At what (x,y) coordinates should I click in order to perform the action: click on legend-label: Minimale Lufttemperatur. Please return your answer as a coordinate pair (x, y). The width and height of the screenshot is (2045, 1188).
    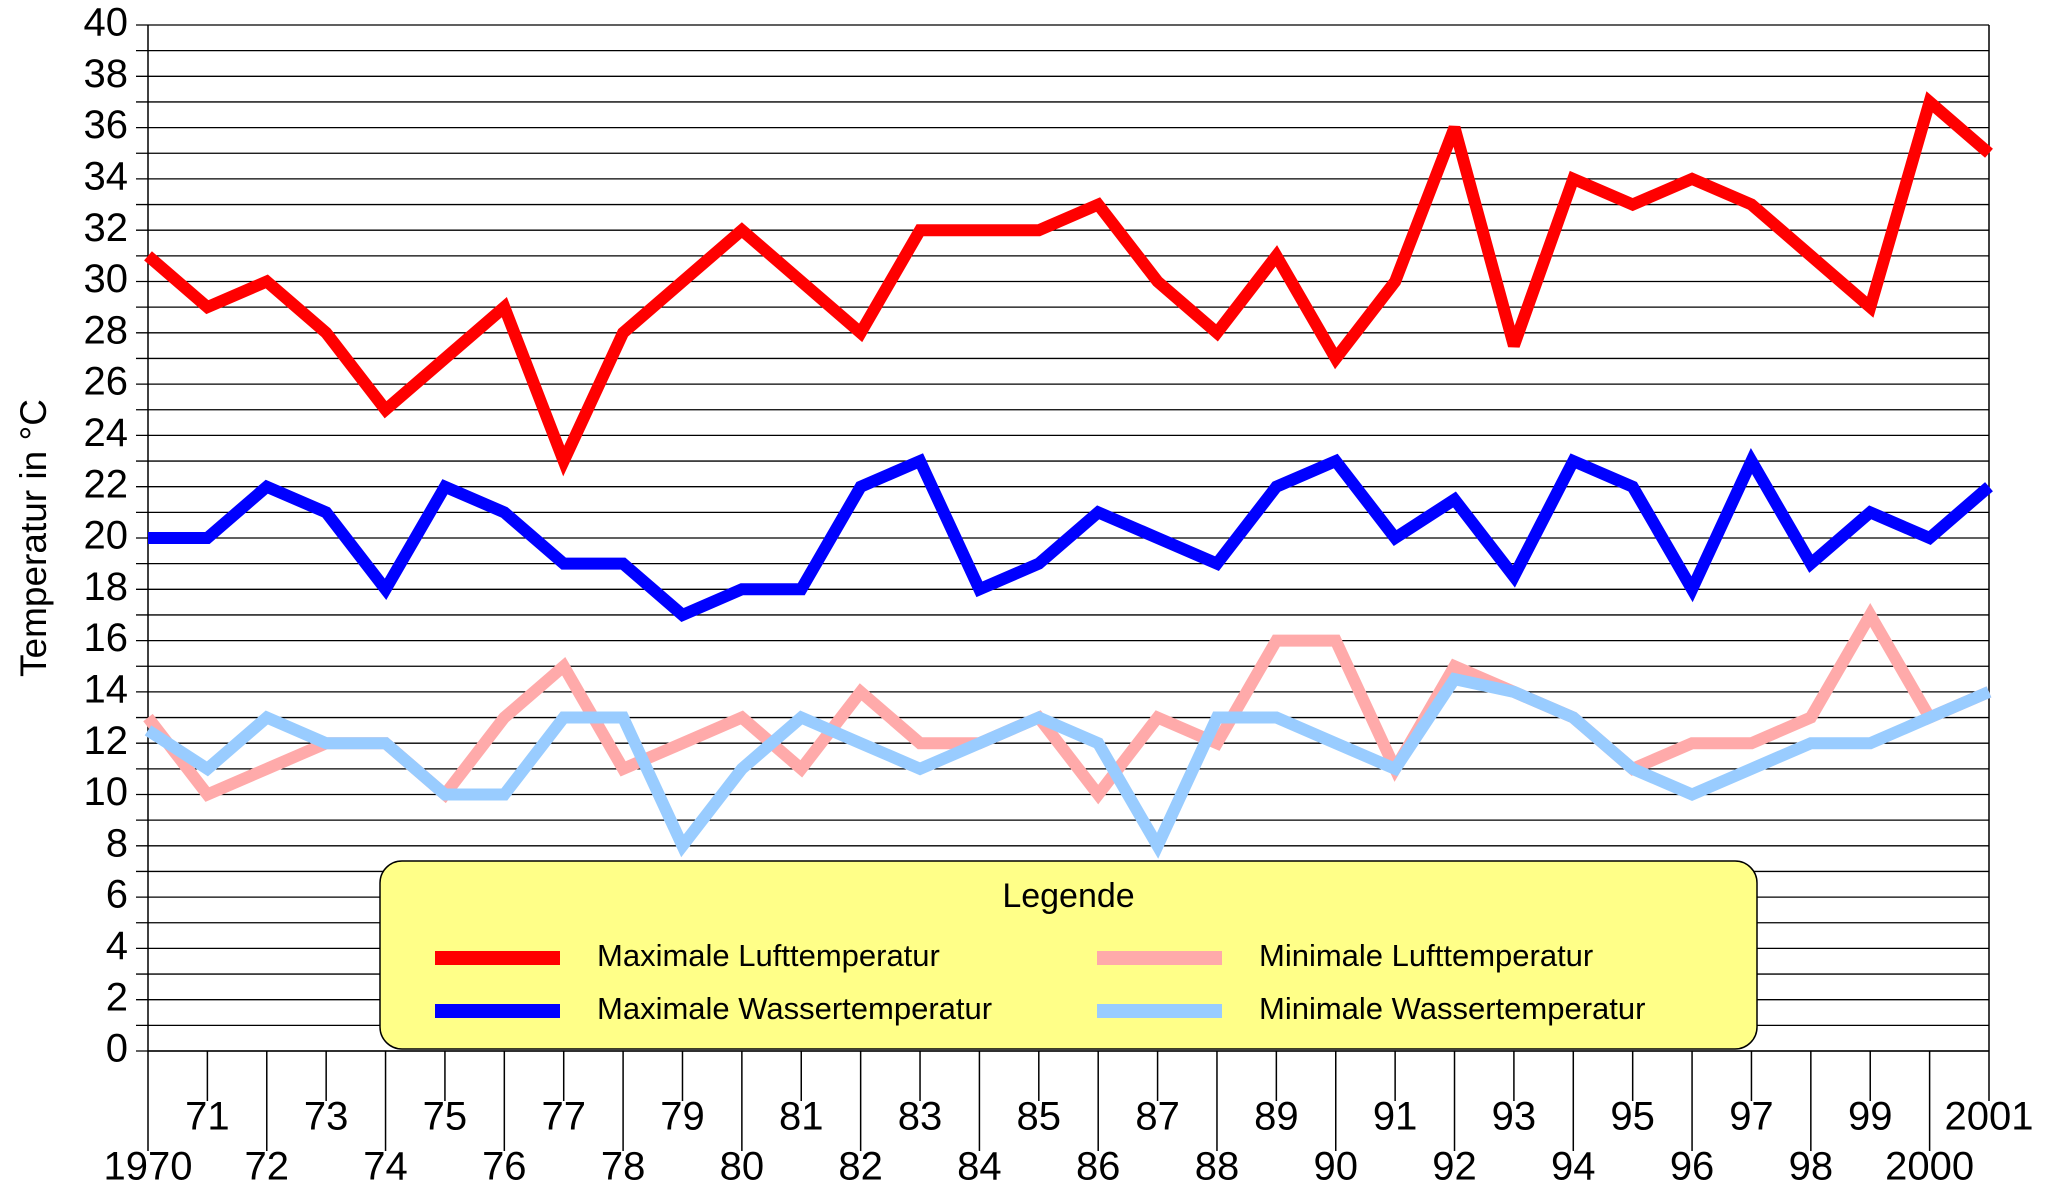
    Looking at the image, I should click on (1426, 955).